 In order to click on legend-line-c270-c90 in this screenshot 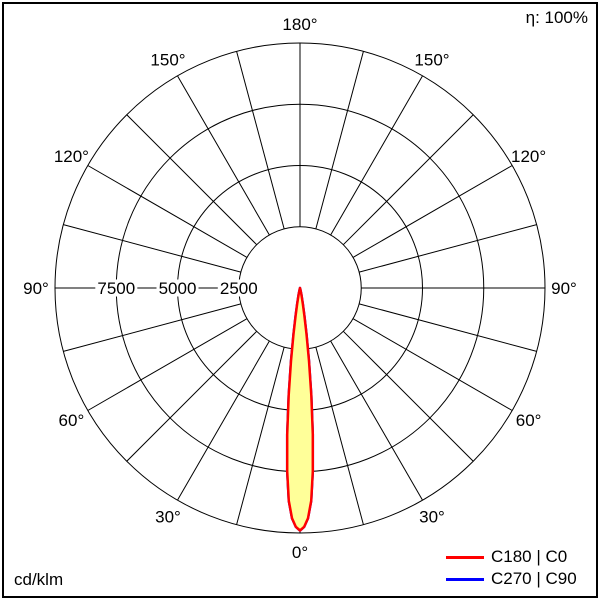, I will do `click(465, 579)`.